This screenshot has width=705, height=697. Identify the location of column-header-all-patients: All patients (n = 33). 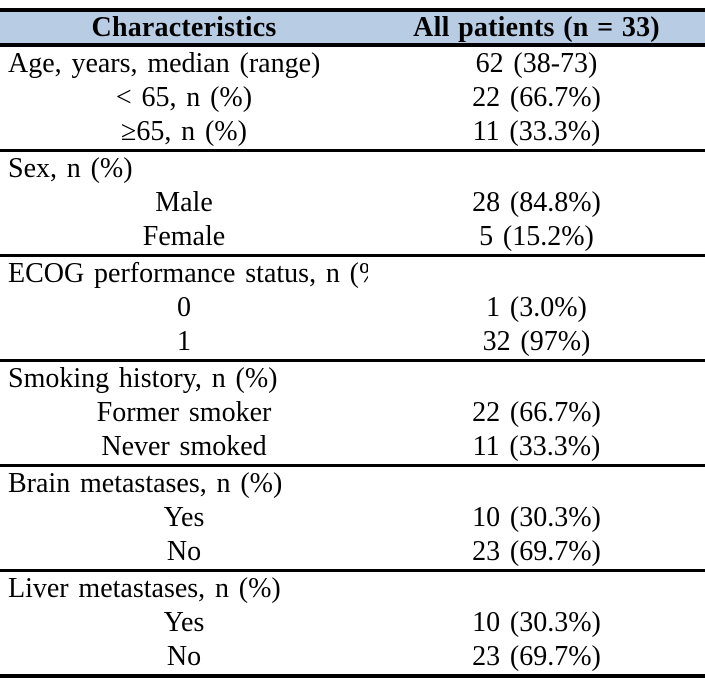
(536, 28).